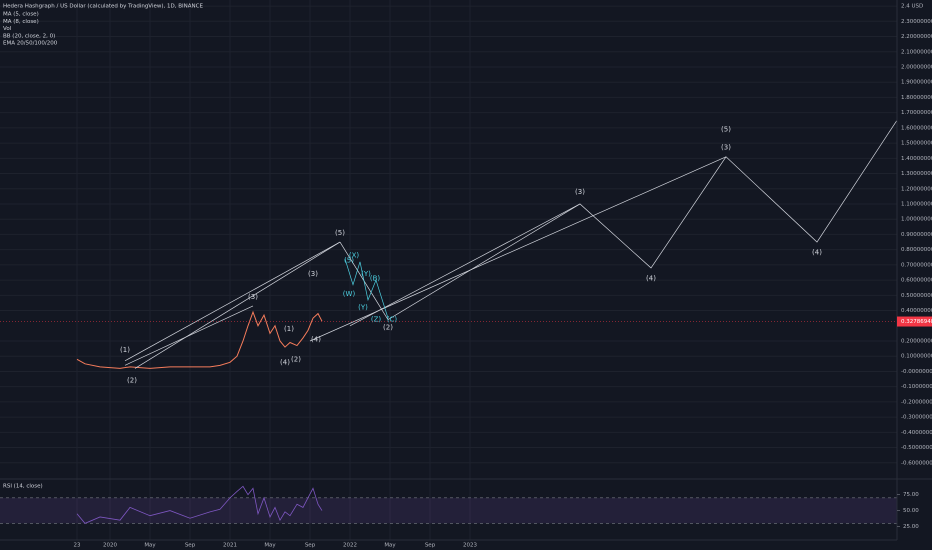  I want to click on indicator-label: MA (5, close), so click(21, 15).